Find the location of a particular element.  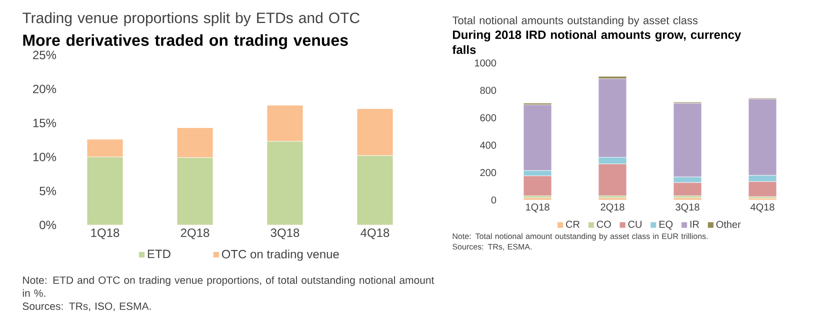

legend-label: Other is located at coordinates (728, 224).